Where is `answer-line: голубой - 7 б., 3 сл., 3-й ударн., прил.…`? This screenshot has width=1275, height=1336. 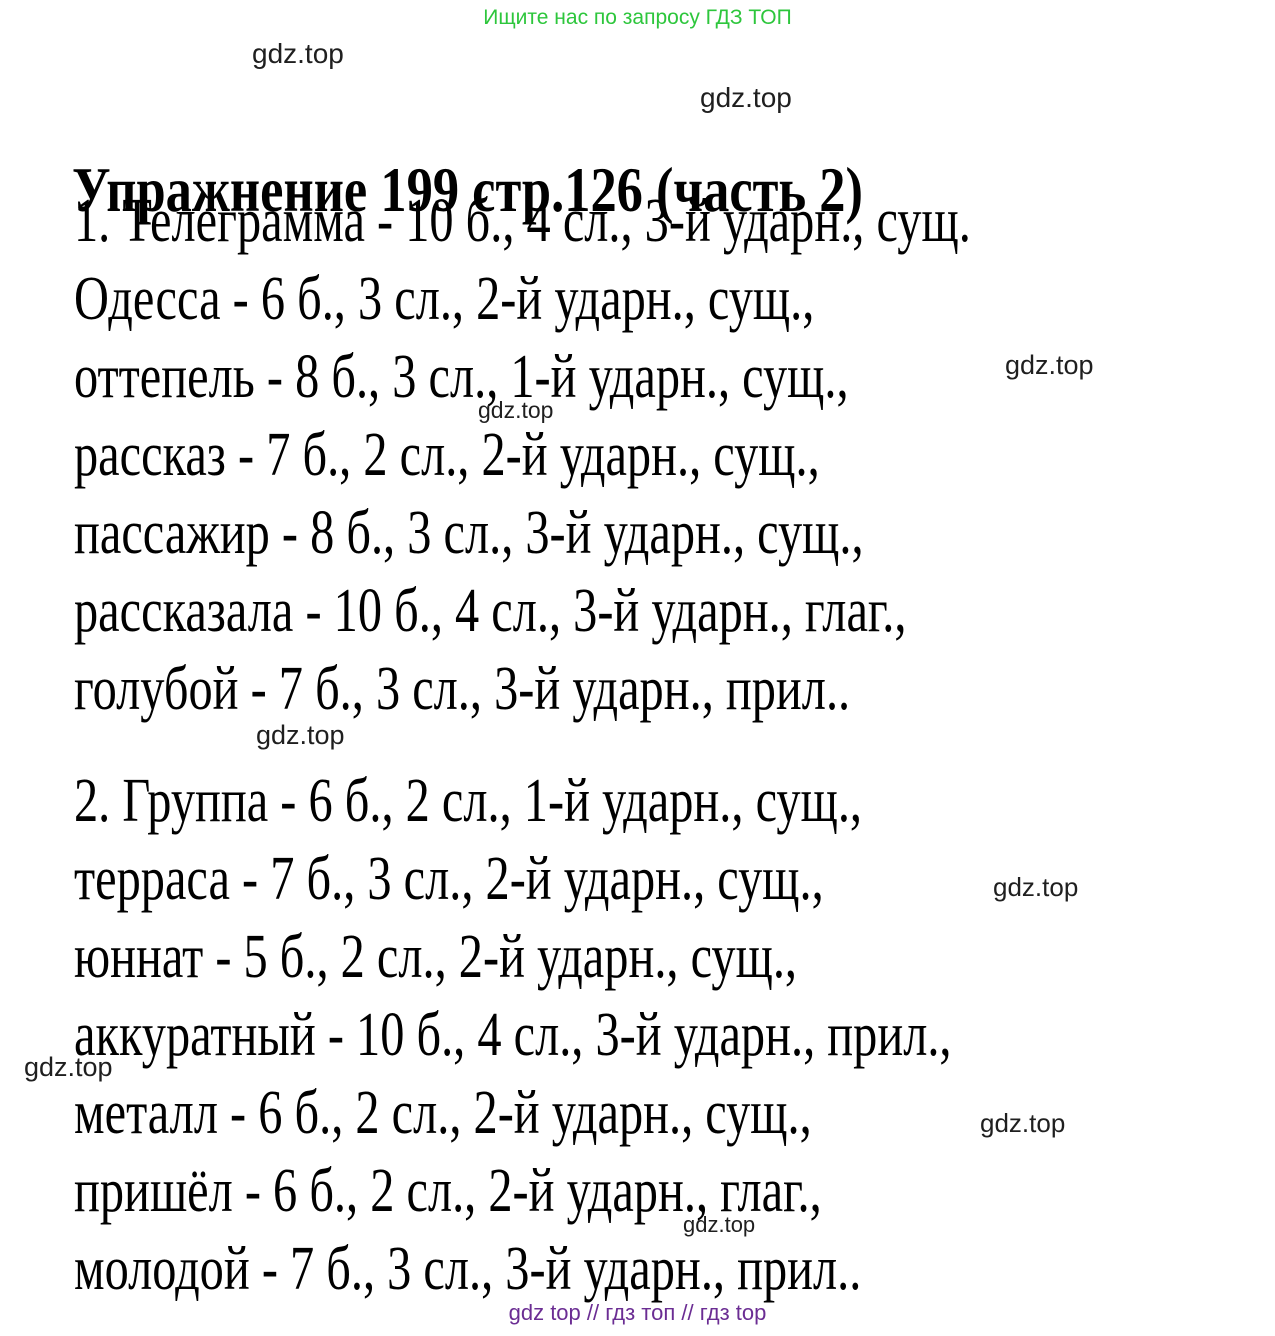
answer-line: голубой - 7 б., 3 сл., 3-й ударн., прил.… is located at coordinates (462, 689).